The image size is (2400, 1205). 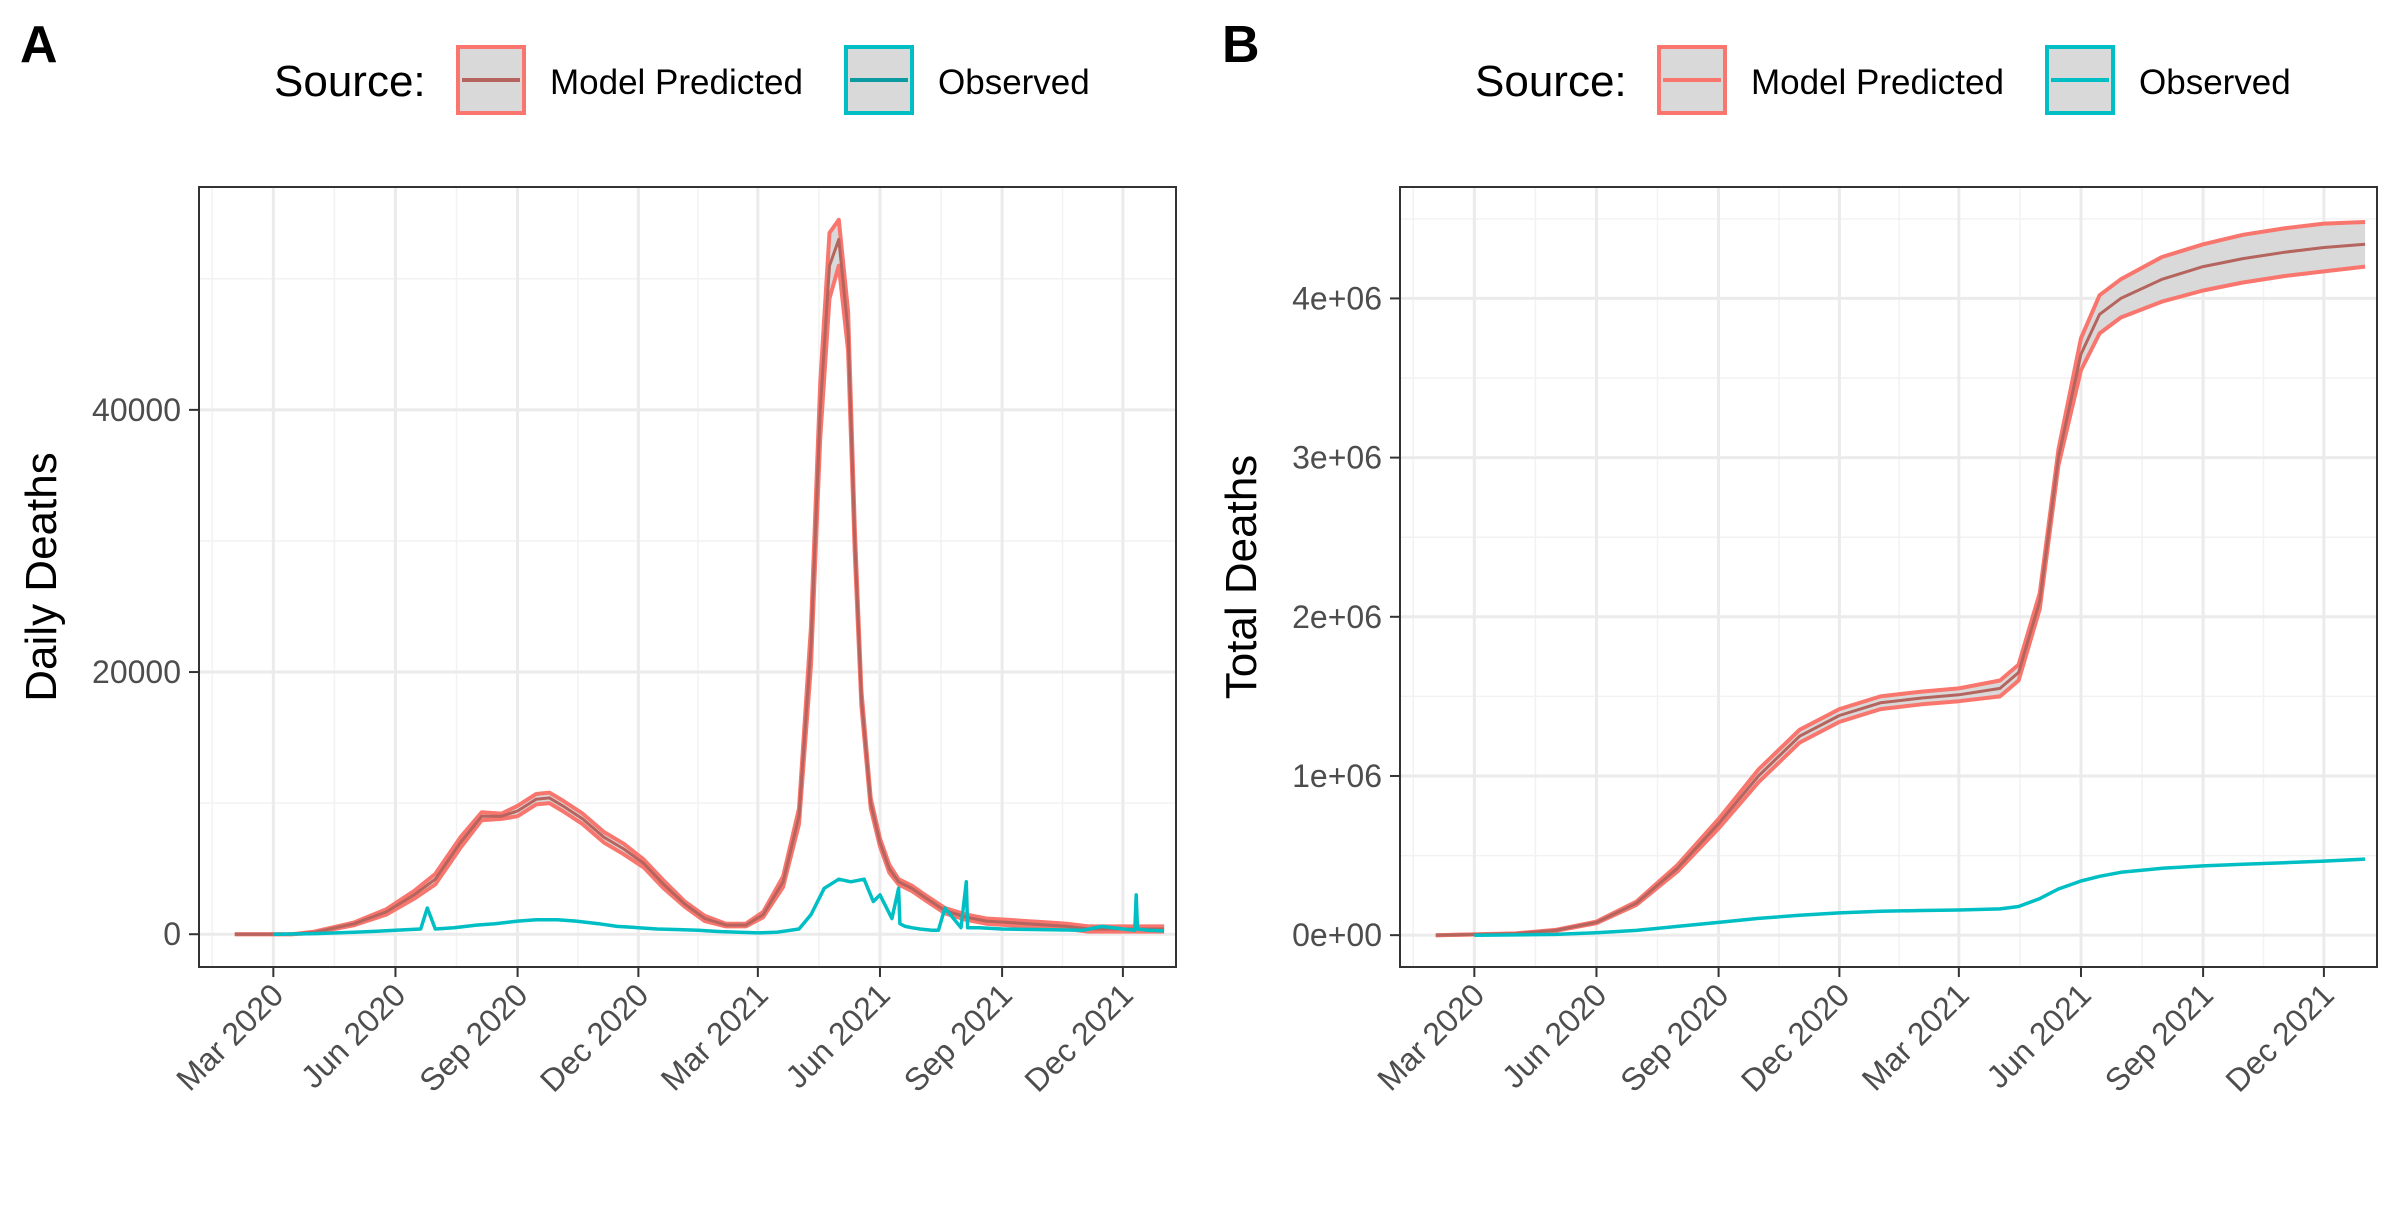 I want to click on legend-key-observed-b, so click(x=2080, y=80).